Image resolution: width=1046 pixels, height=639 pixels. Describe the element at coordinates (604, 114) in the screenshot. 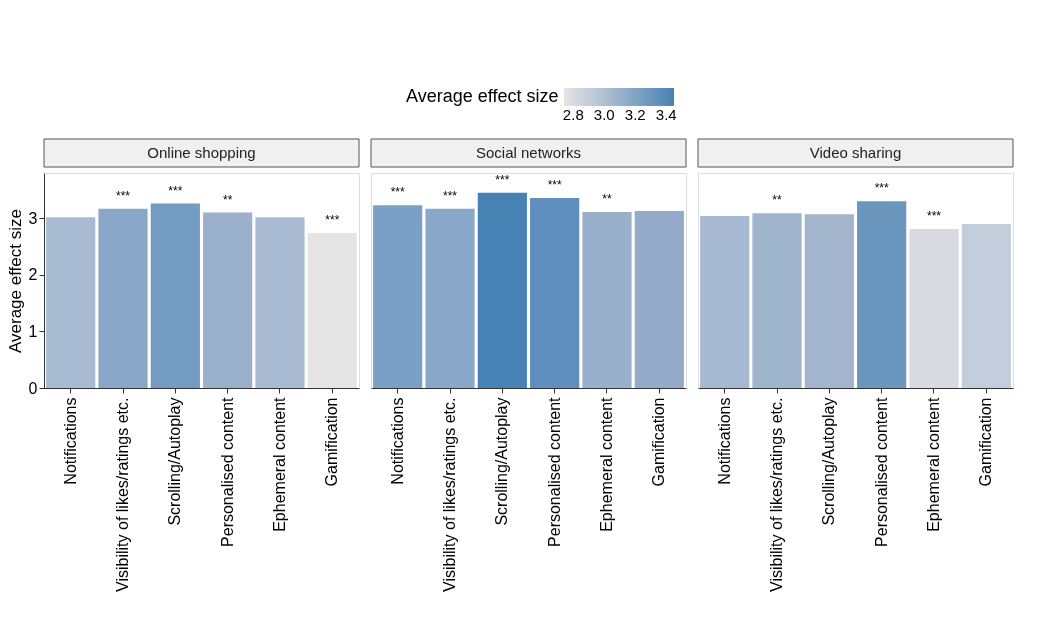

I see `color-bar-label: 3.0` at that location.